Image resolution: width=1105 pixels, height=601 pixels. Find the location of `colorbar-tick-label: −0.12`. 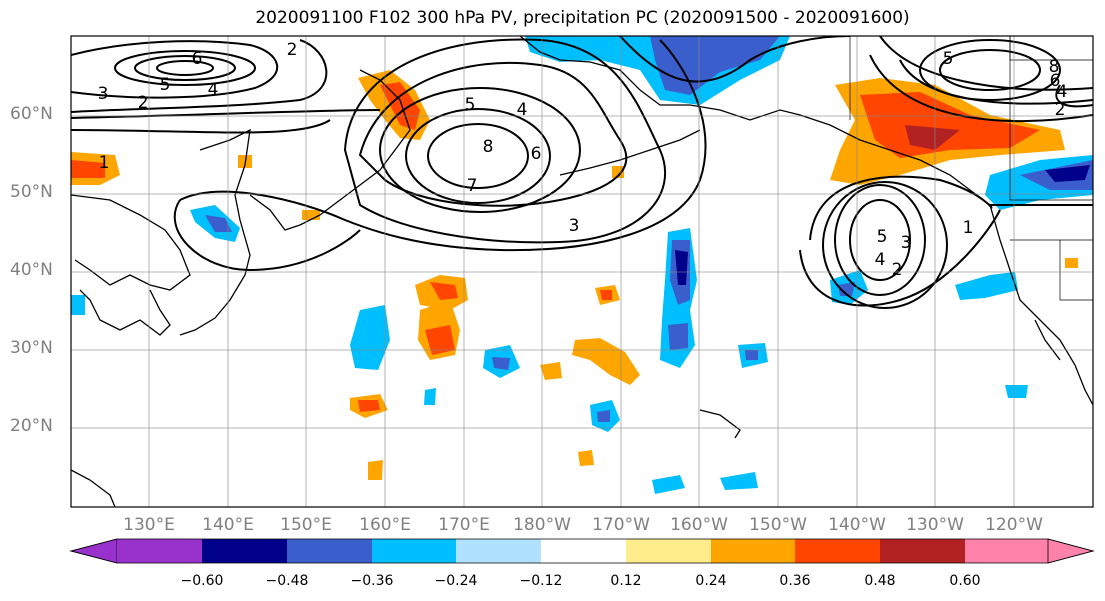

colorbar-tick-label: −0.12 is located at coordinates (541, 581).